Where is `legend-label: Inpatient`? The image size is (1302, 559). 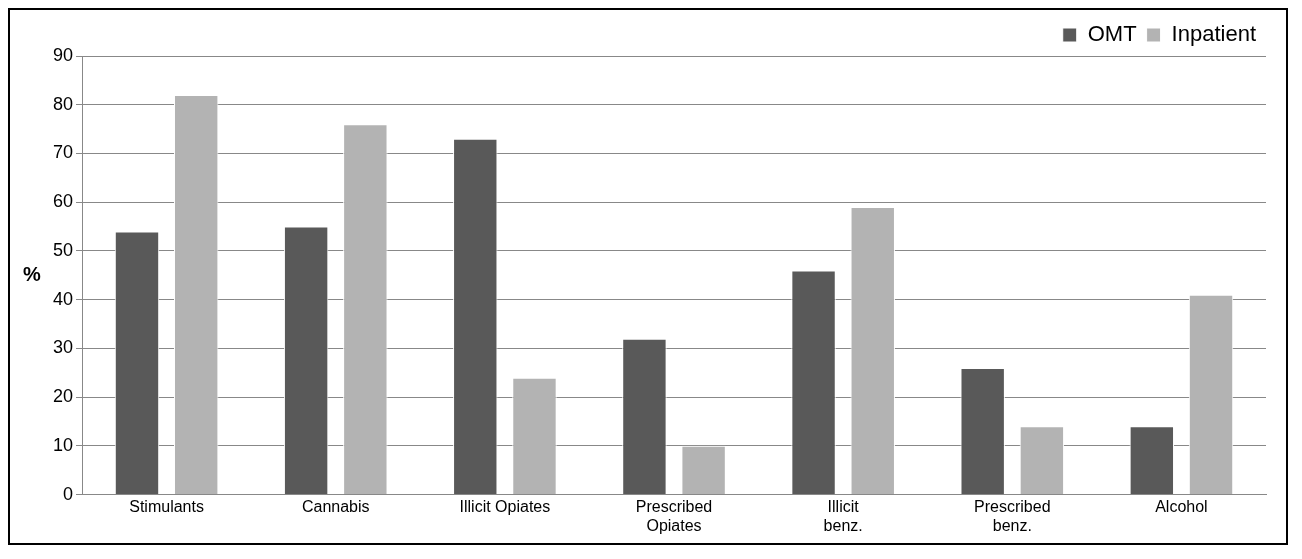
legend-label: Inpatient is located at coordinates (1213, 34).